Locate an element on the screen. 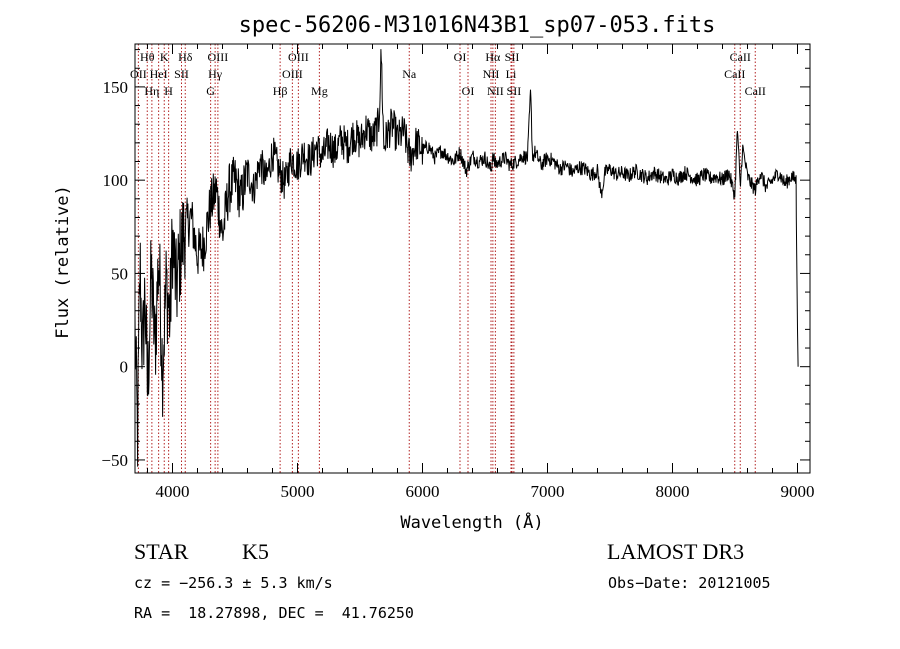 This screenshot has height=649, width=900. x-tick-label: 4000 is located at coordinates (173, 491).